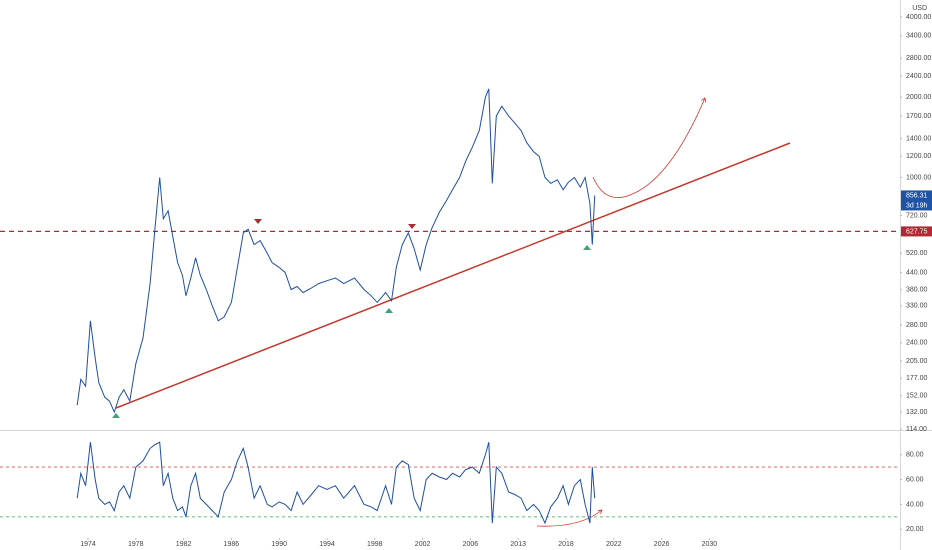  What do you see at coordinates (917, 306) in the screenshot?
I see `y-tick-label: 330.00` at bounding box center [917, 306].